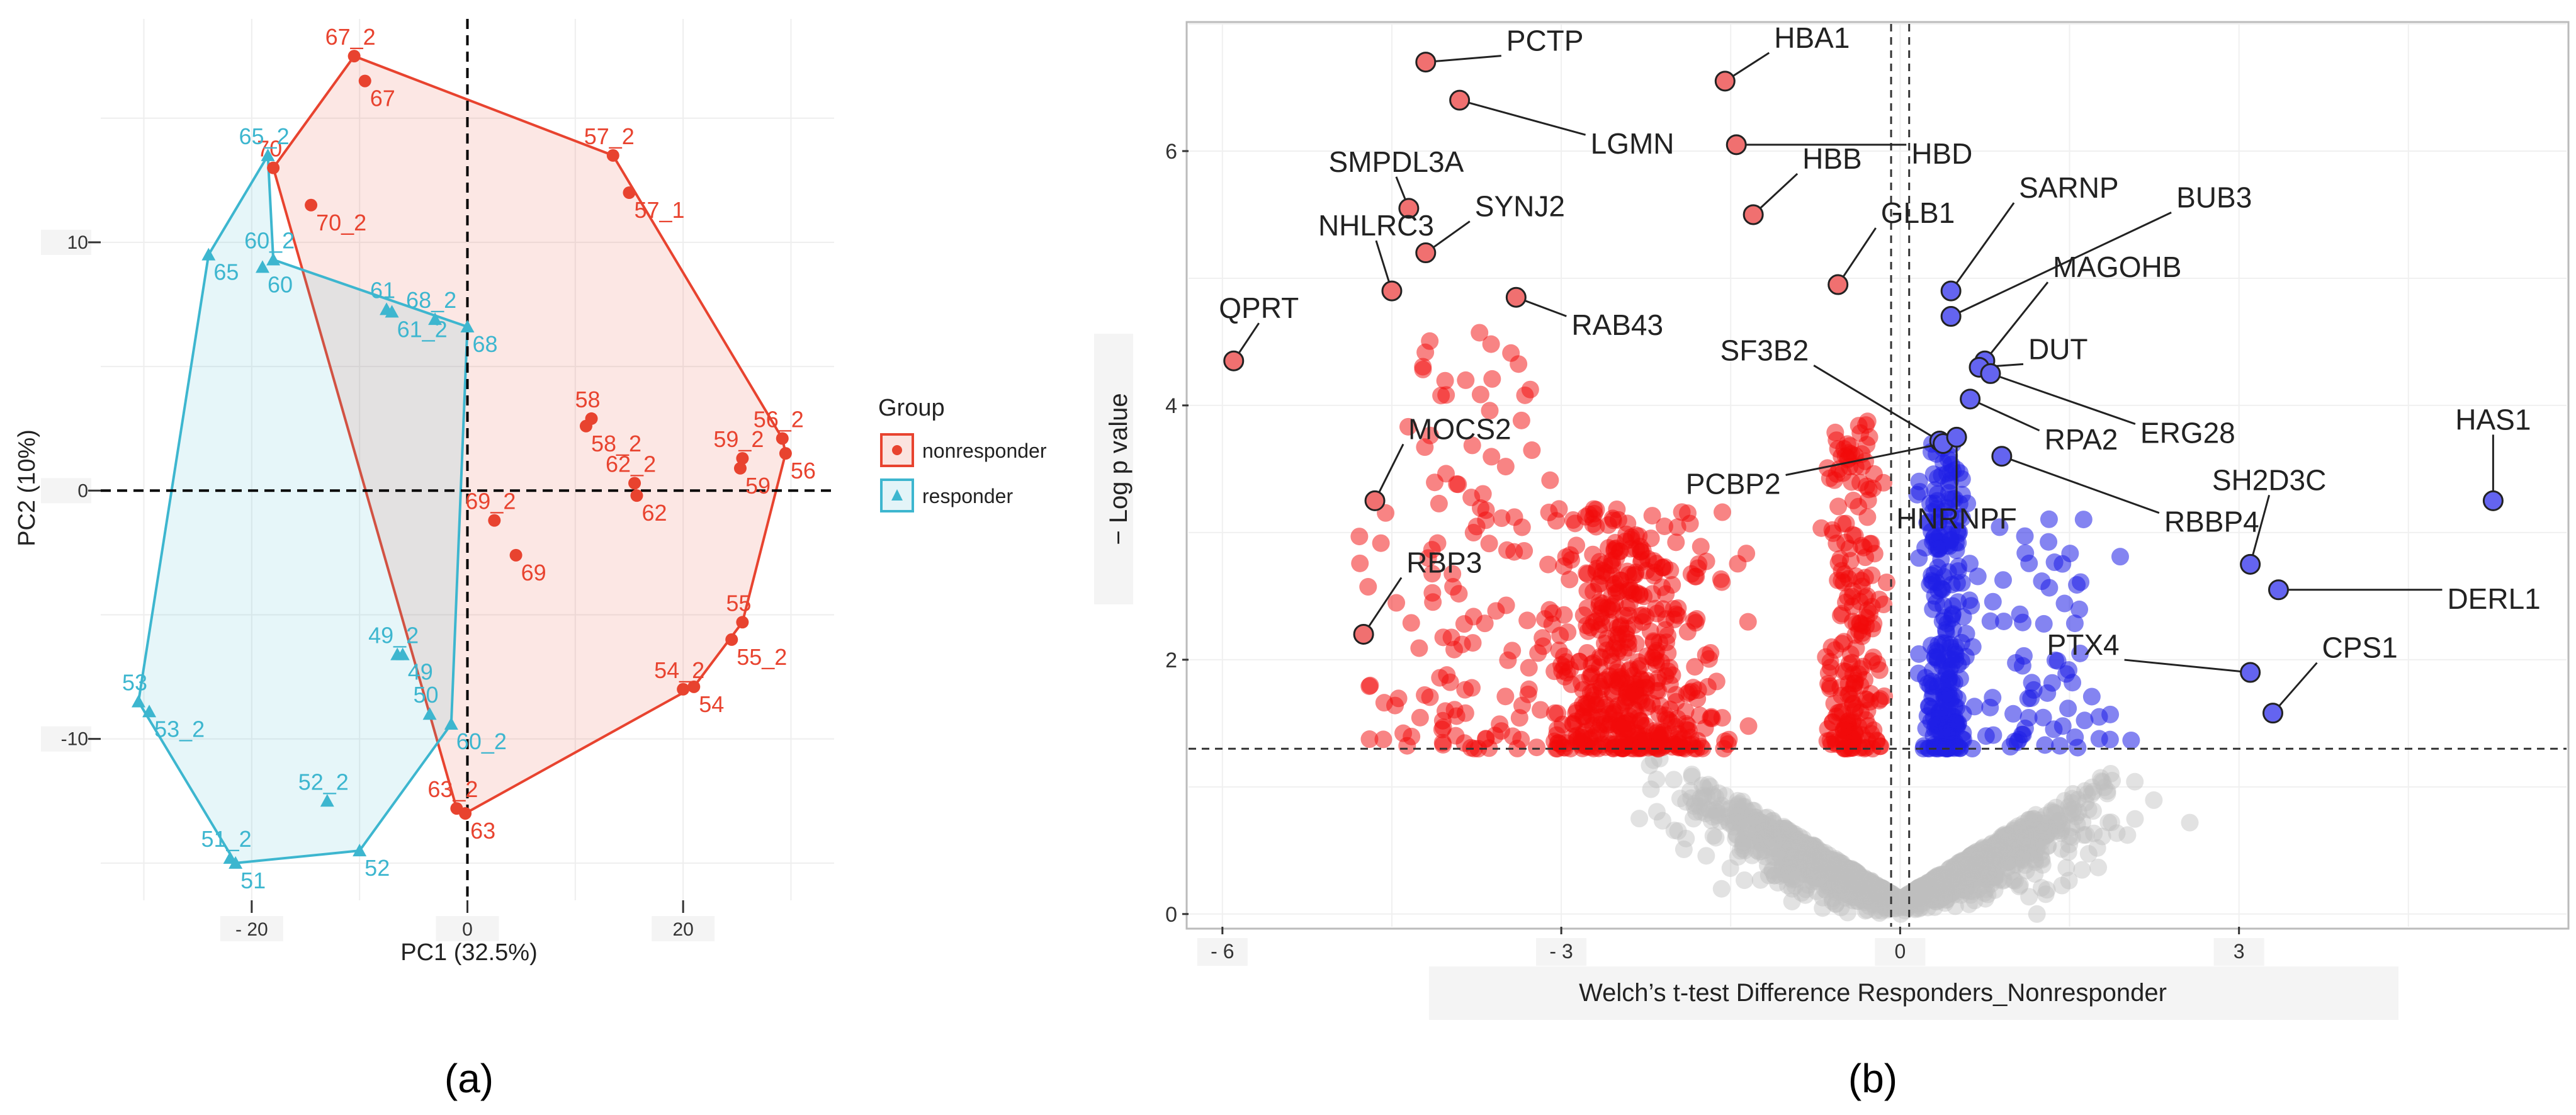 Image resolution: width=2576 pixels, height=1115 pixels. I want to click on gene-label: HBA1, so click(1812, 37).